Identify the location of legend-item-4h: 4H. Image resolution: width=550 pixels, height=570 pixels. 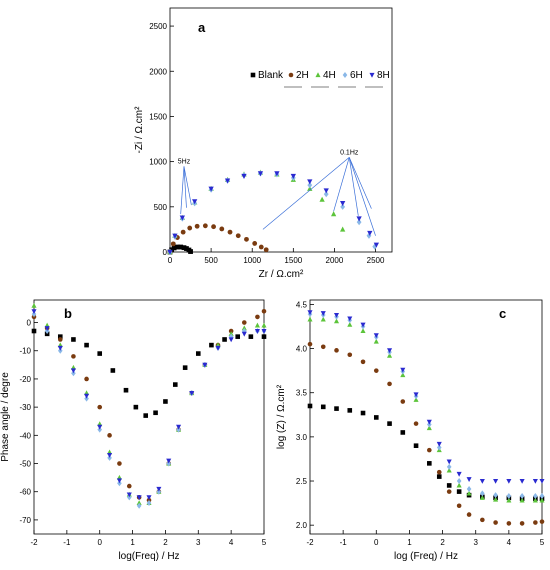
(323, 79).